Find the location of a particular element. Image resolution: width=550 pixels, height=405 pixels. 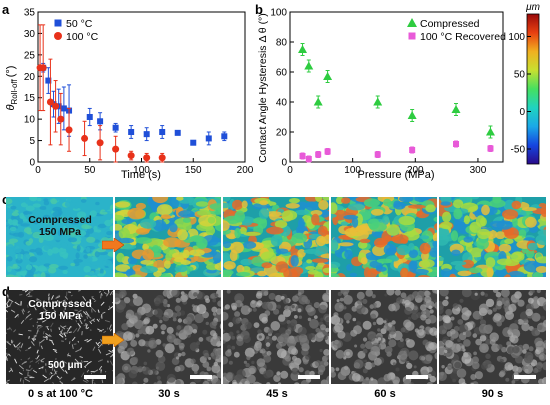

colorbar-tick-label-3: 100 is located at coordinates (516, 37).